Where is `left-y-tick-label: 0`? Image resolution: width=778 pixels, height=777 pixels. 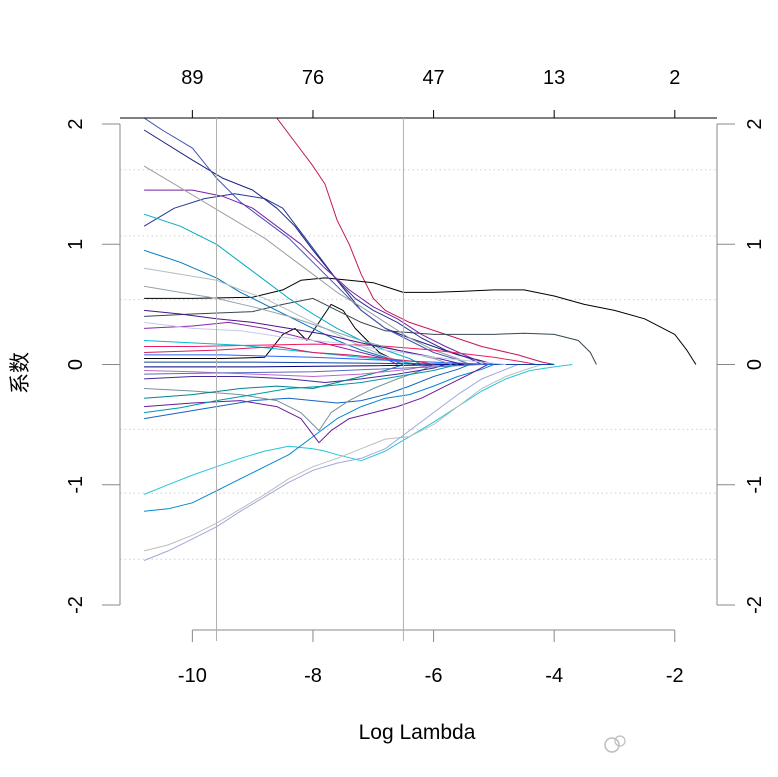
left-y-tick-label: 0 is located at coordinates (76, 364).